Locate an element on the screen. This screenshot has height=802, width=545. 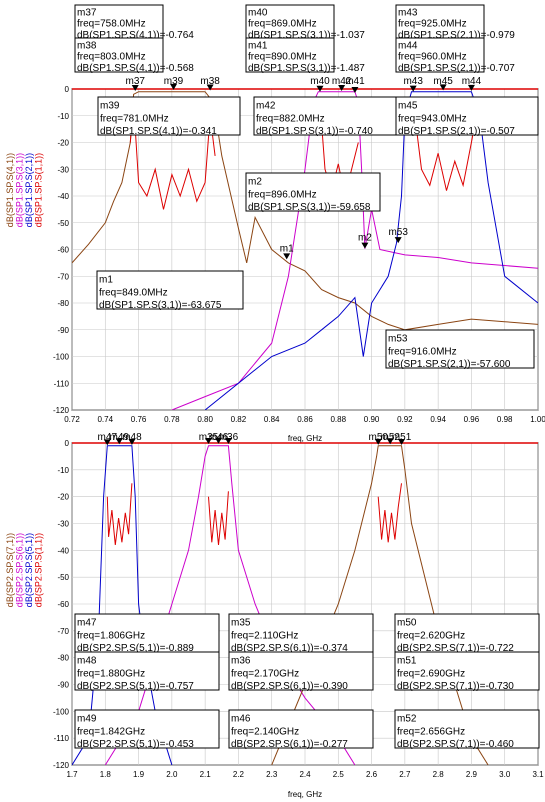
marker-label: m41 is located at coordinates (355, 81).